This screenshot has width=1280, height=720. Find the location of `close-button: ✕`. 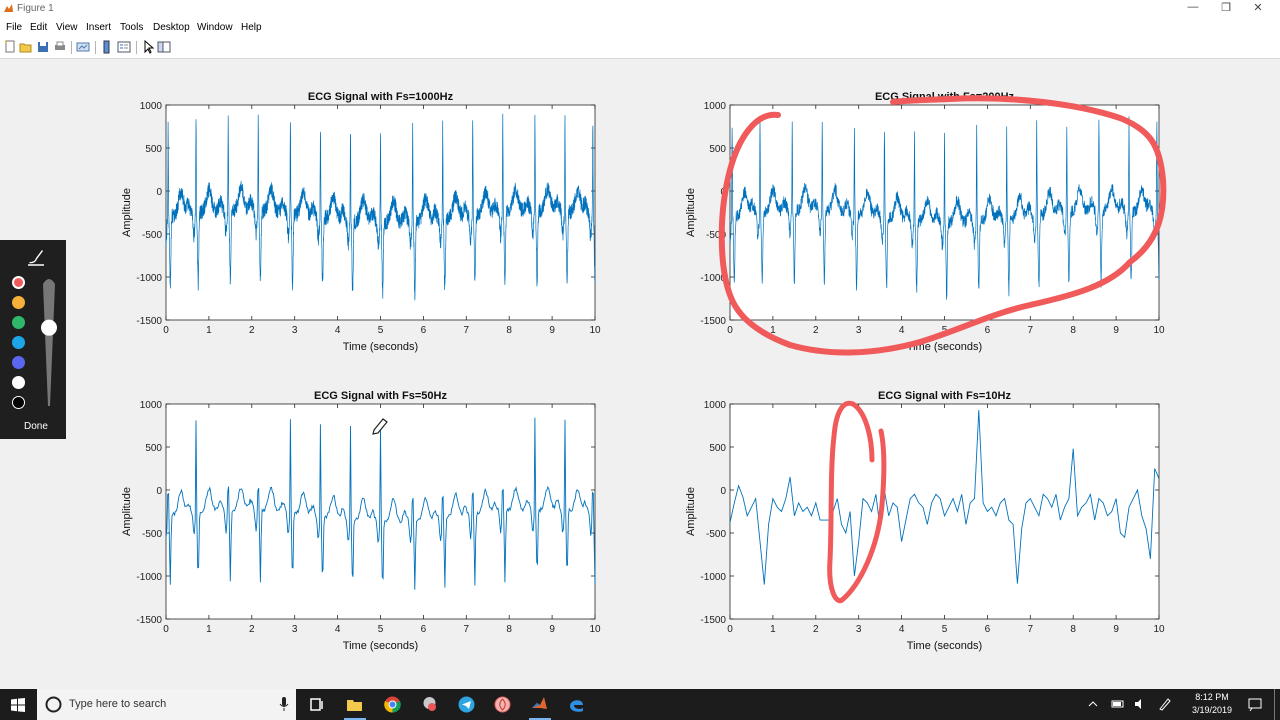

close-button: ✕ is located at coordinates (1258, 8).